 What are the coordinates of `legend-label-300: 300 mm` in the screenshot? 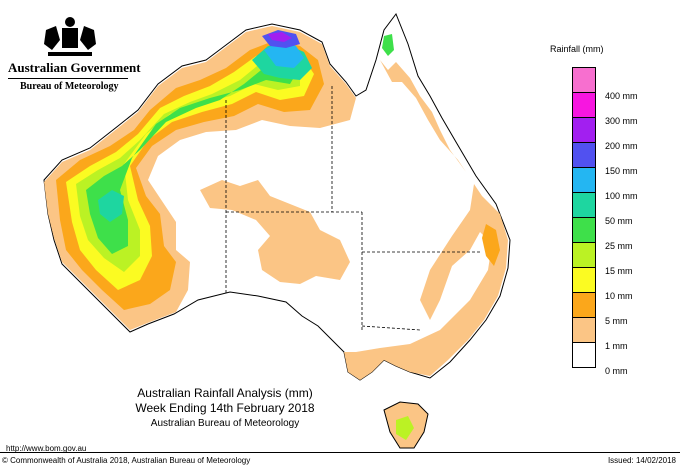 It's located at (621, 121).